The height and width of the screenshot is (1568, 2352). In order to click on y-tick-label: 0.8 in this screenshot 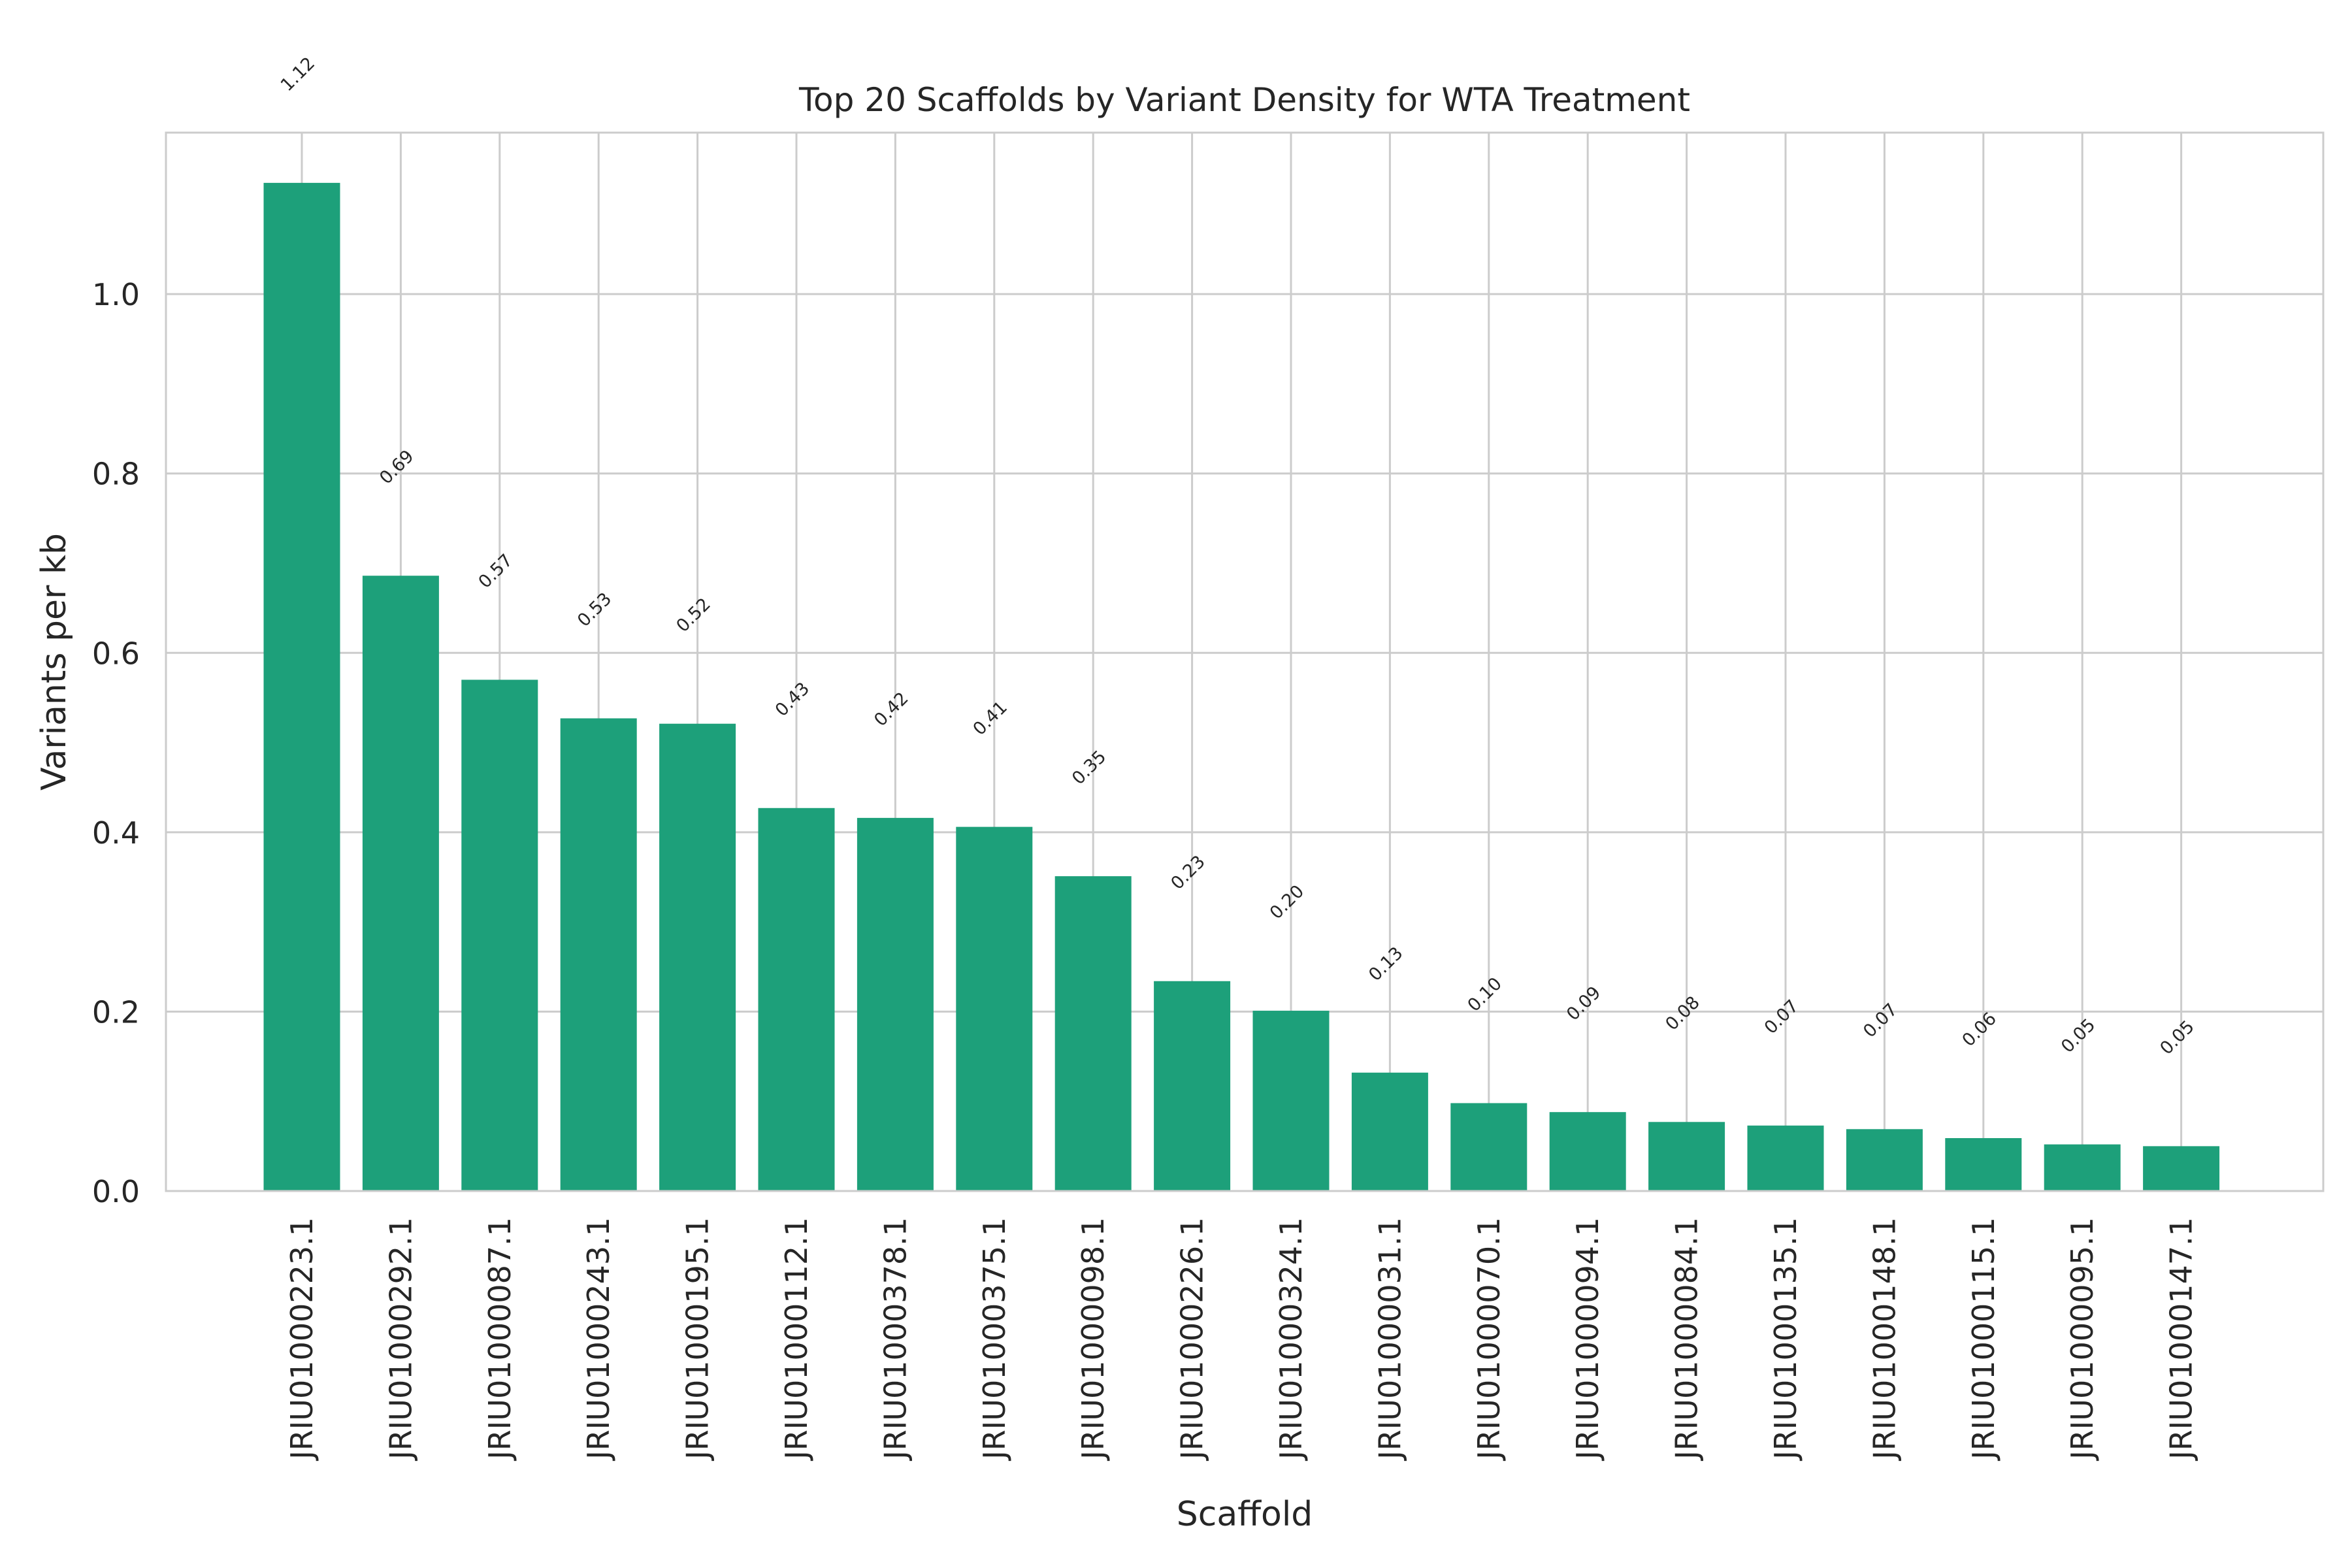, I will do `click(116, 474)`.